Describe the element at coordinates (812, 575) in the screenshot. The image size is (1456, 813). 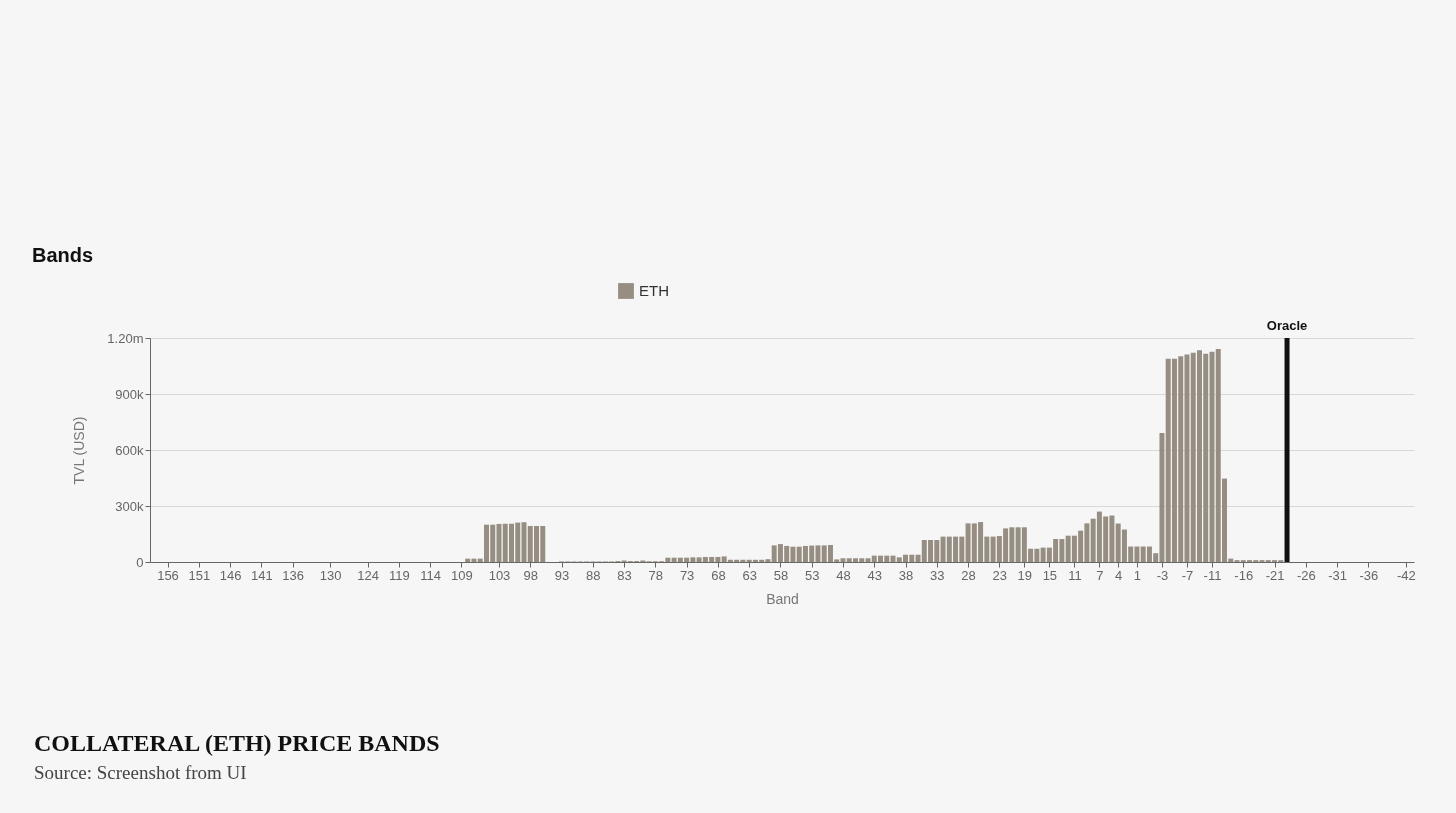
I see `x-tick-label: 53` at that location.